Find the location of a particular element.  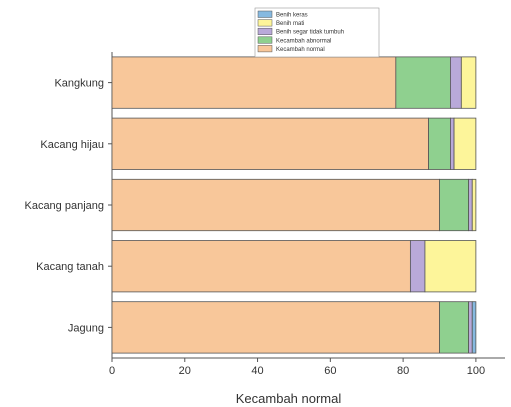

bar-segment-benih-mati-kacang-tanah is located at coordinates (450, 266).